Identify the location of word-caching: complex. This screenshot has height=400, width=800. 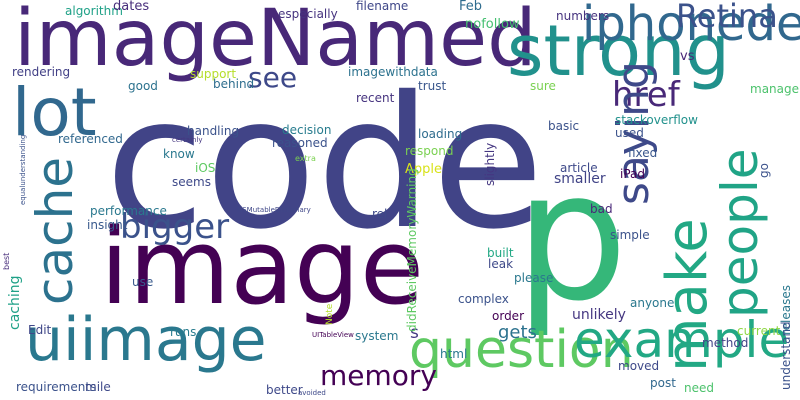
(483, 299).